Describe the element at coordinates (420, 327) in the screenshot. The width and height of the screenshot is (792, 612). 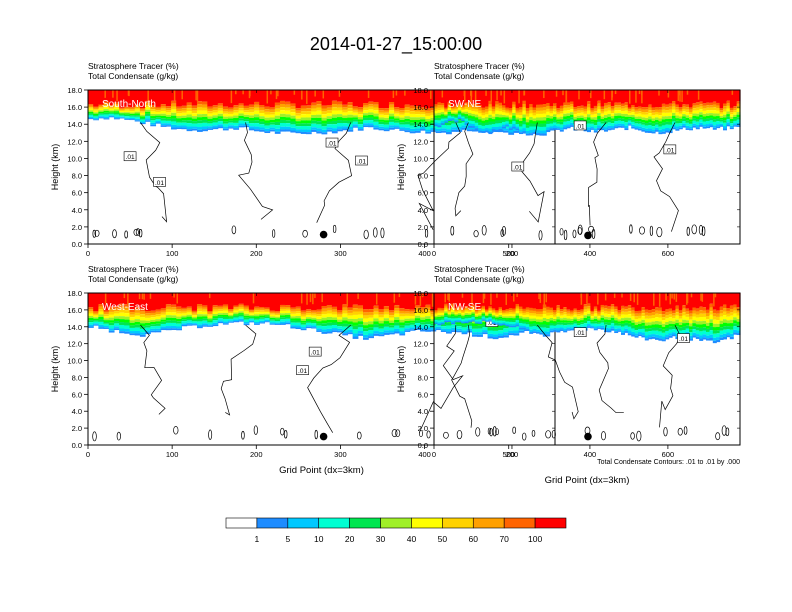
I see `y-tick-label: 14.0` at that location.